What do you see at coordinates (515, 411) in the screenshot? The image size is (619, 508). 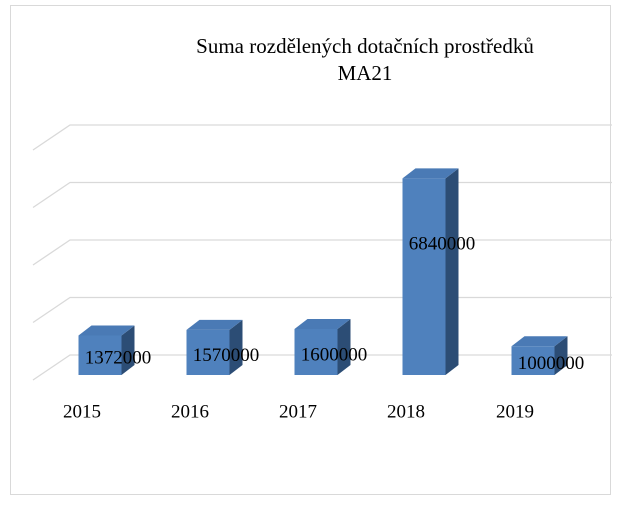 I see `x-tick-label: 2019` at bounding box center [515, 411].